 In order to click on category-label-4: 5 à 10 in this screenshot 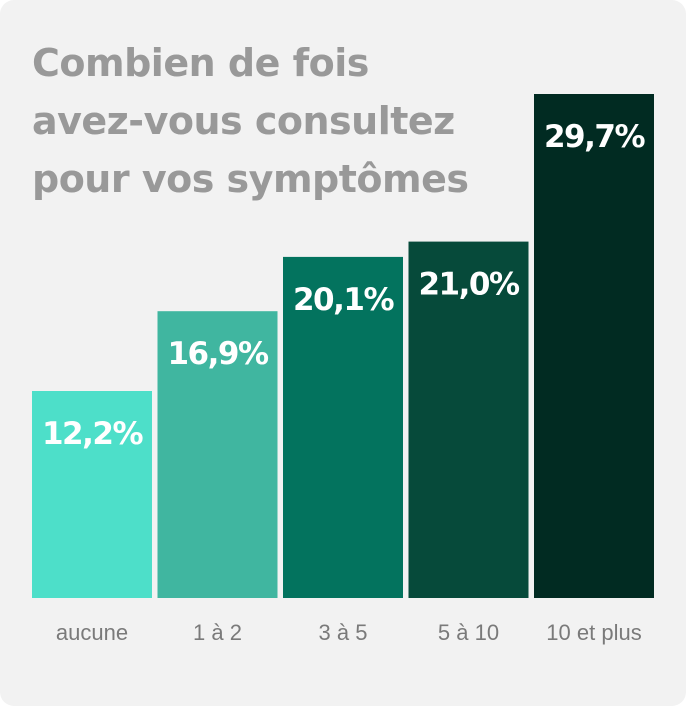, I will do `click(468, 632)`.